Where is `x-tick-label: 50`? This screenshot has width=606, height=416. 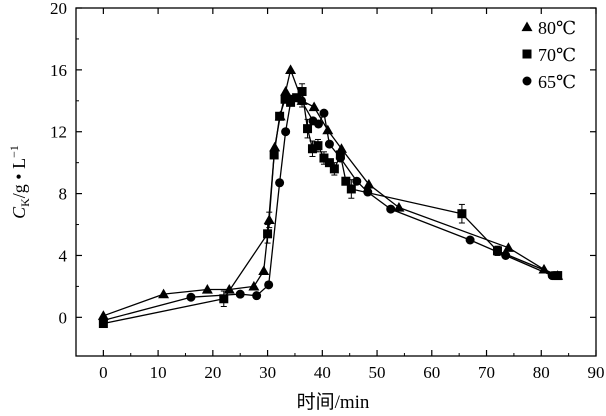
x-tick-label: 50 is located at coordinates (377, 372).